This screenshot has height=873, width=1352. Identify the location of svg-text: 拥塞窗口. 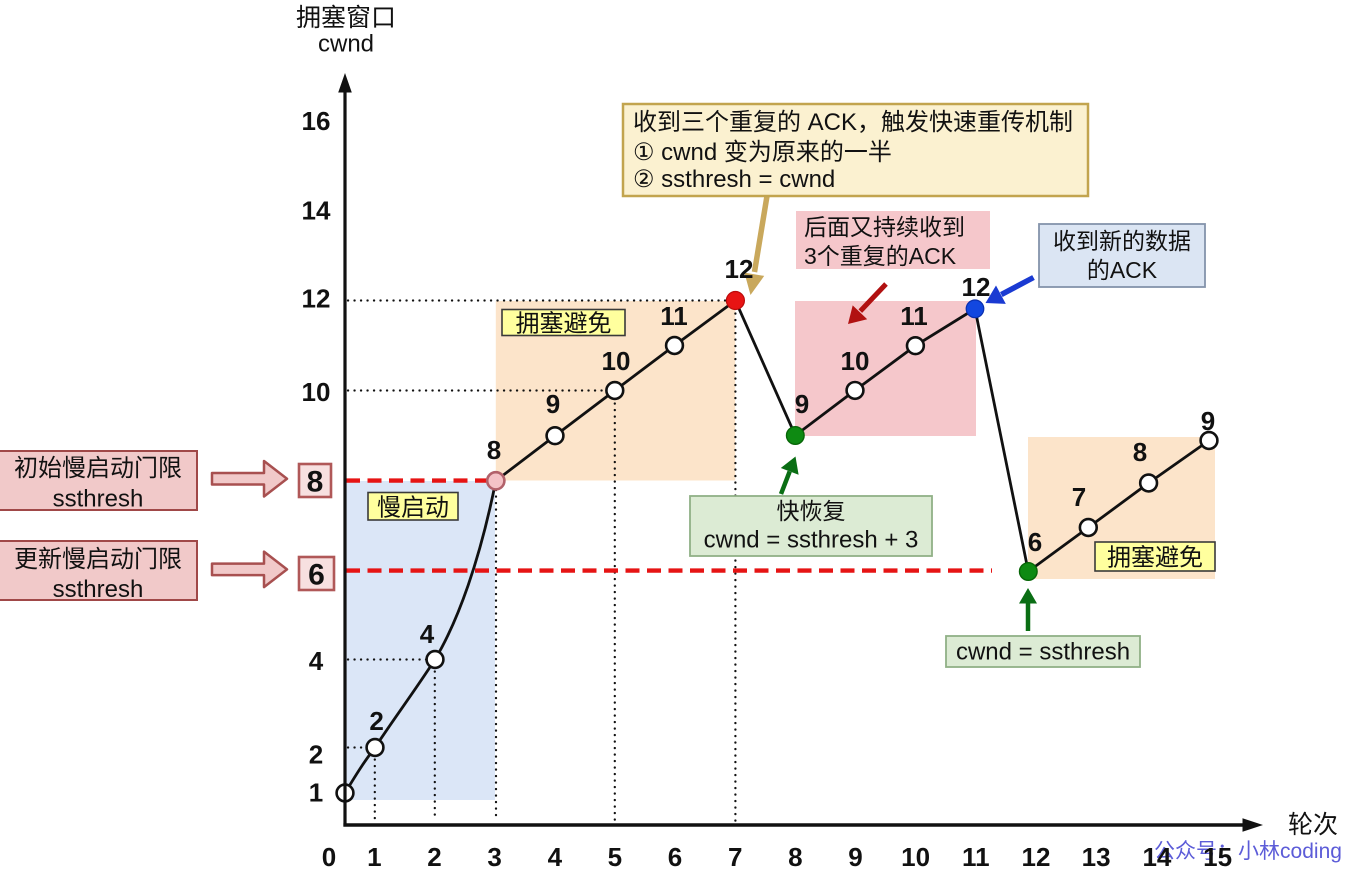
(346, 18).